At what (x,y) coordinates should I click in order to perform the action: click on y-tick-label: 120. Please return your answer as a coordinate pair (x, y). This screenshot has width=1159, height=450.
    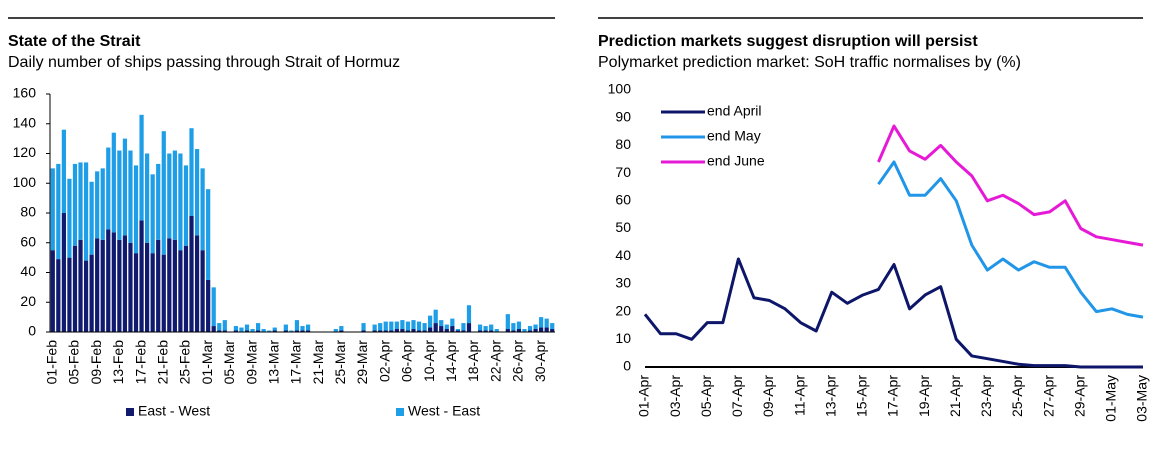
    Looking at the image, I should click on (25, 152).